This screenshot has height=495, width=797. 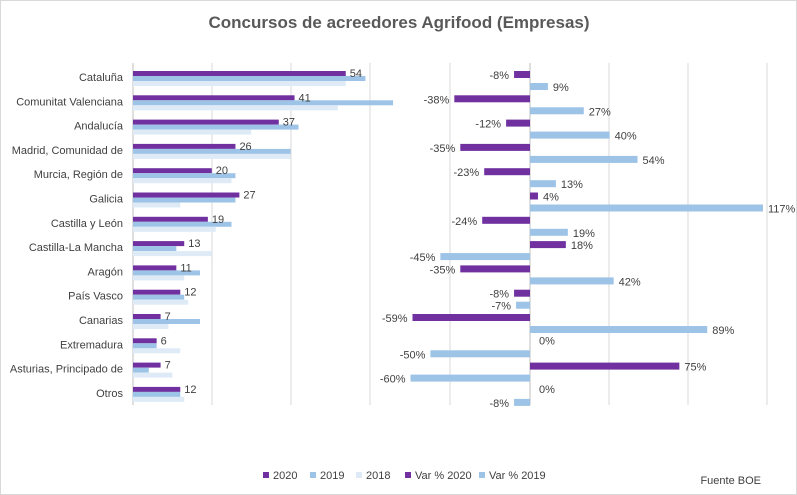 I want to click on data-label-var-2019-pais-vasco: -7%, so click(x=501, y=307).